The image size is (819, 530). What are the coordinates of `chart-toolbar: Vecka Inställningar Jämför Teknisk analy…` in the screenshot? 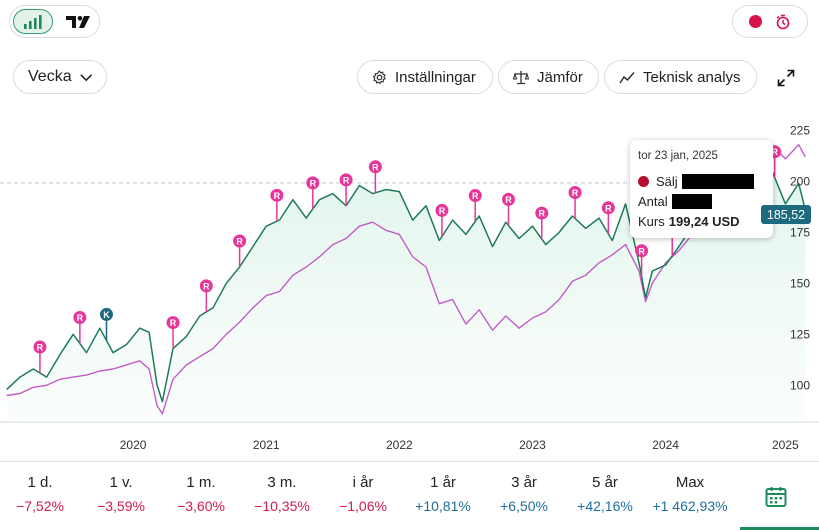 It's located at (409, 77).